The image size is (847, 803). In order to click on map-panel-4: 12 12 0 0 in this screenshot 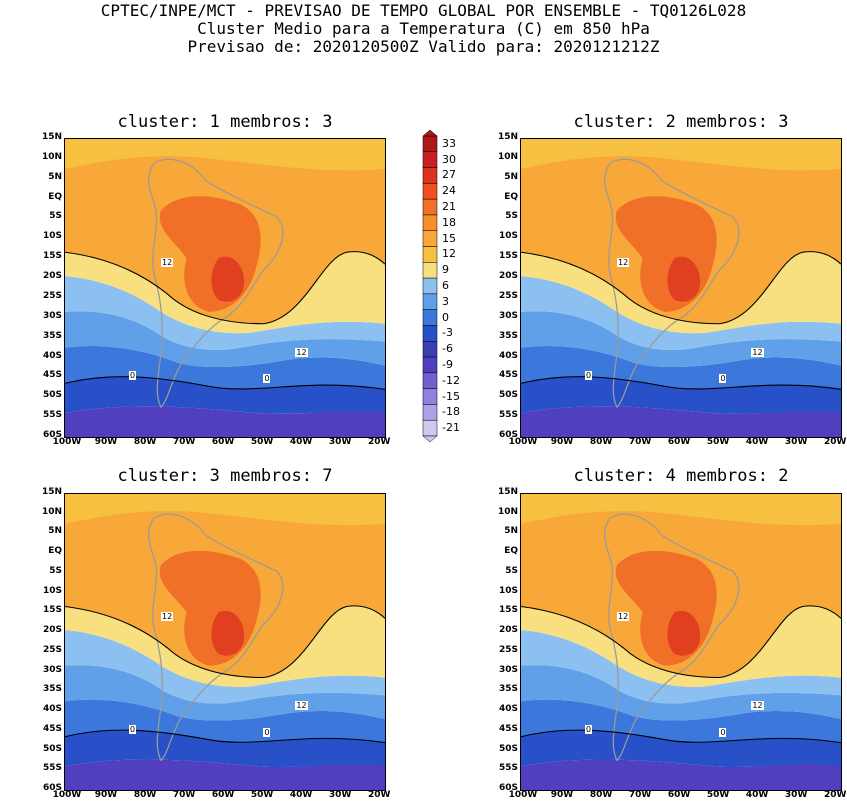, I will do `click(681, 642)`.